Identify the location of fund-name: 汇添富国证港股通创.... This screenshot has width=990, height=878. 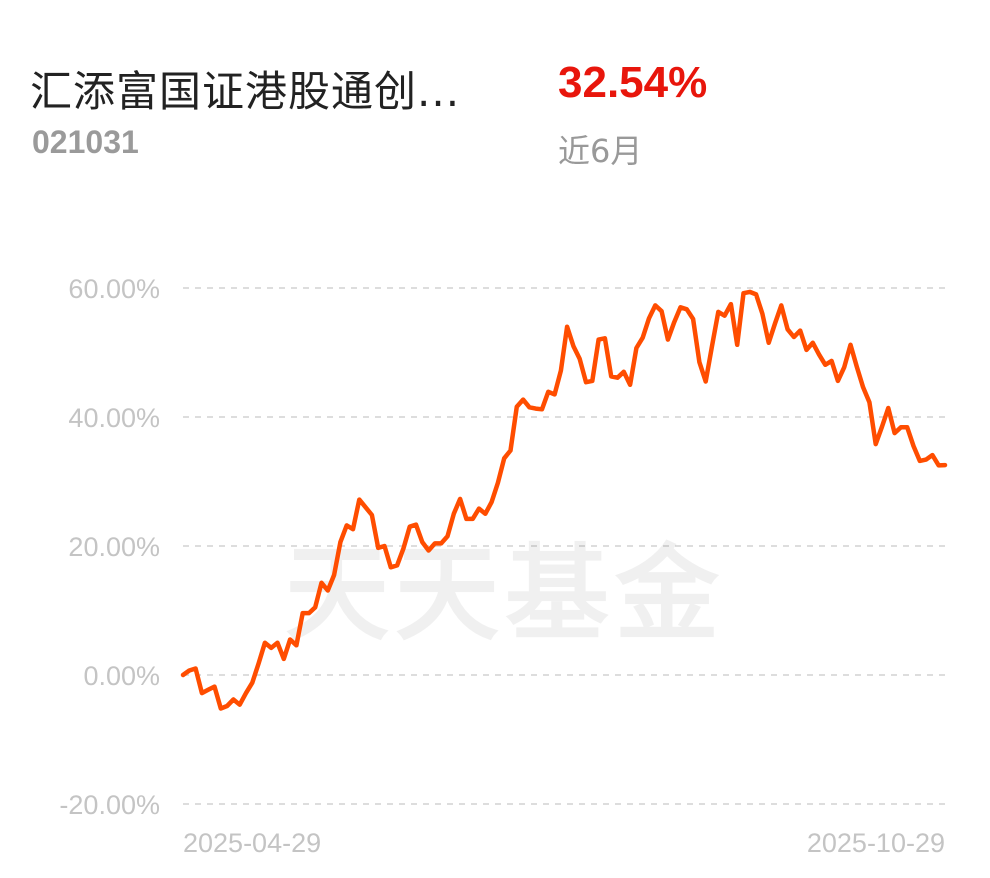
(245, 91).